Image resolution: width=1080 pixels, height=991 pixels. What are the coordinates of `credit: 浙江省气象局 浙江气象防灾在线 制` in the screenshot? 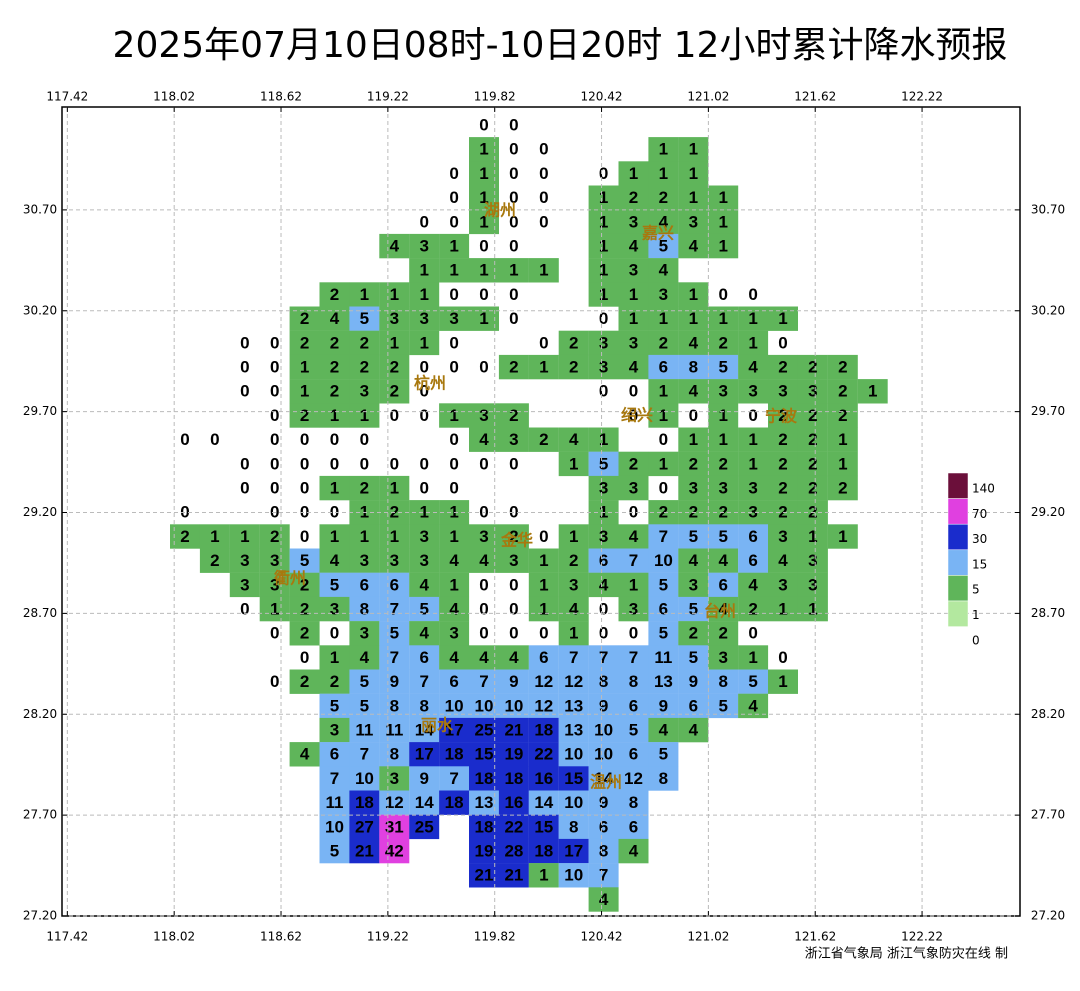 It's located at (906, 954).